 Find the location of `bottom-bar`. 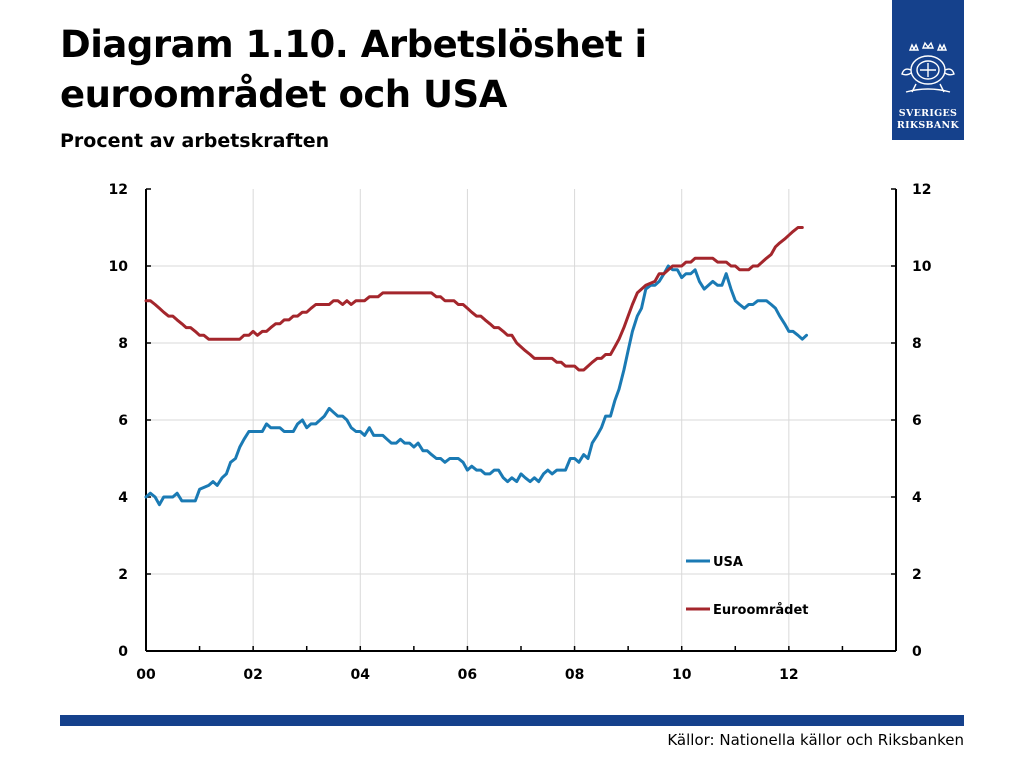

bottom-bar is located at coordinates (512, 720).